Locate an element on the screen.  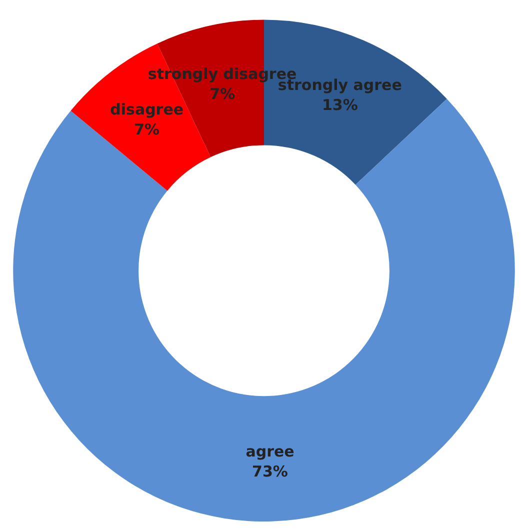
data-label: 13% is located at coordinates (340, 105).